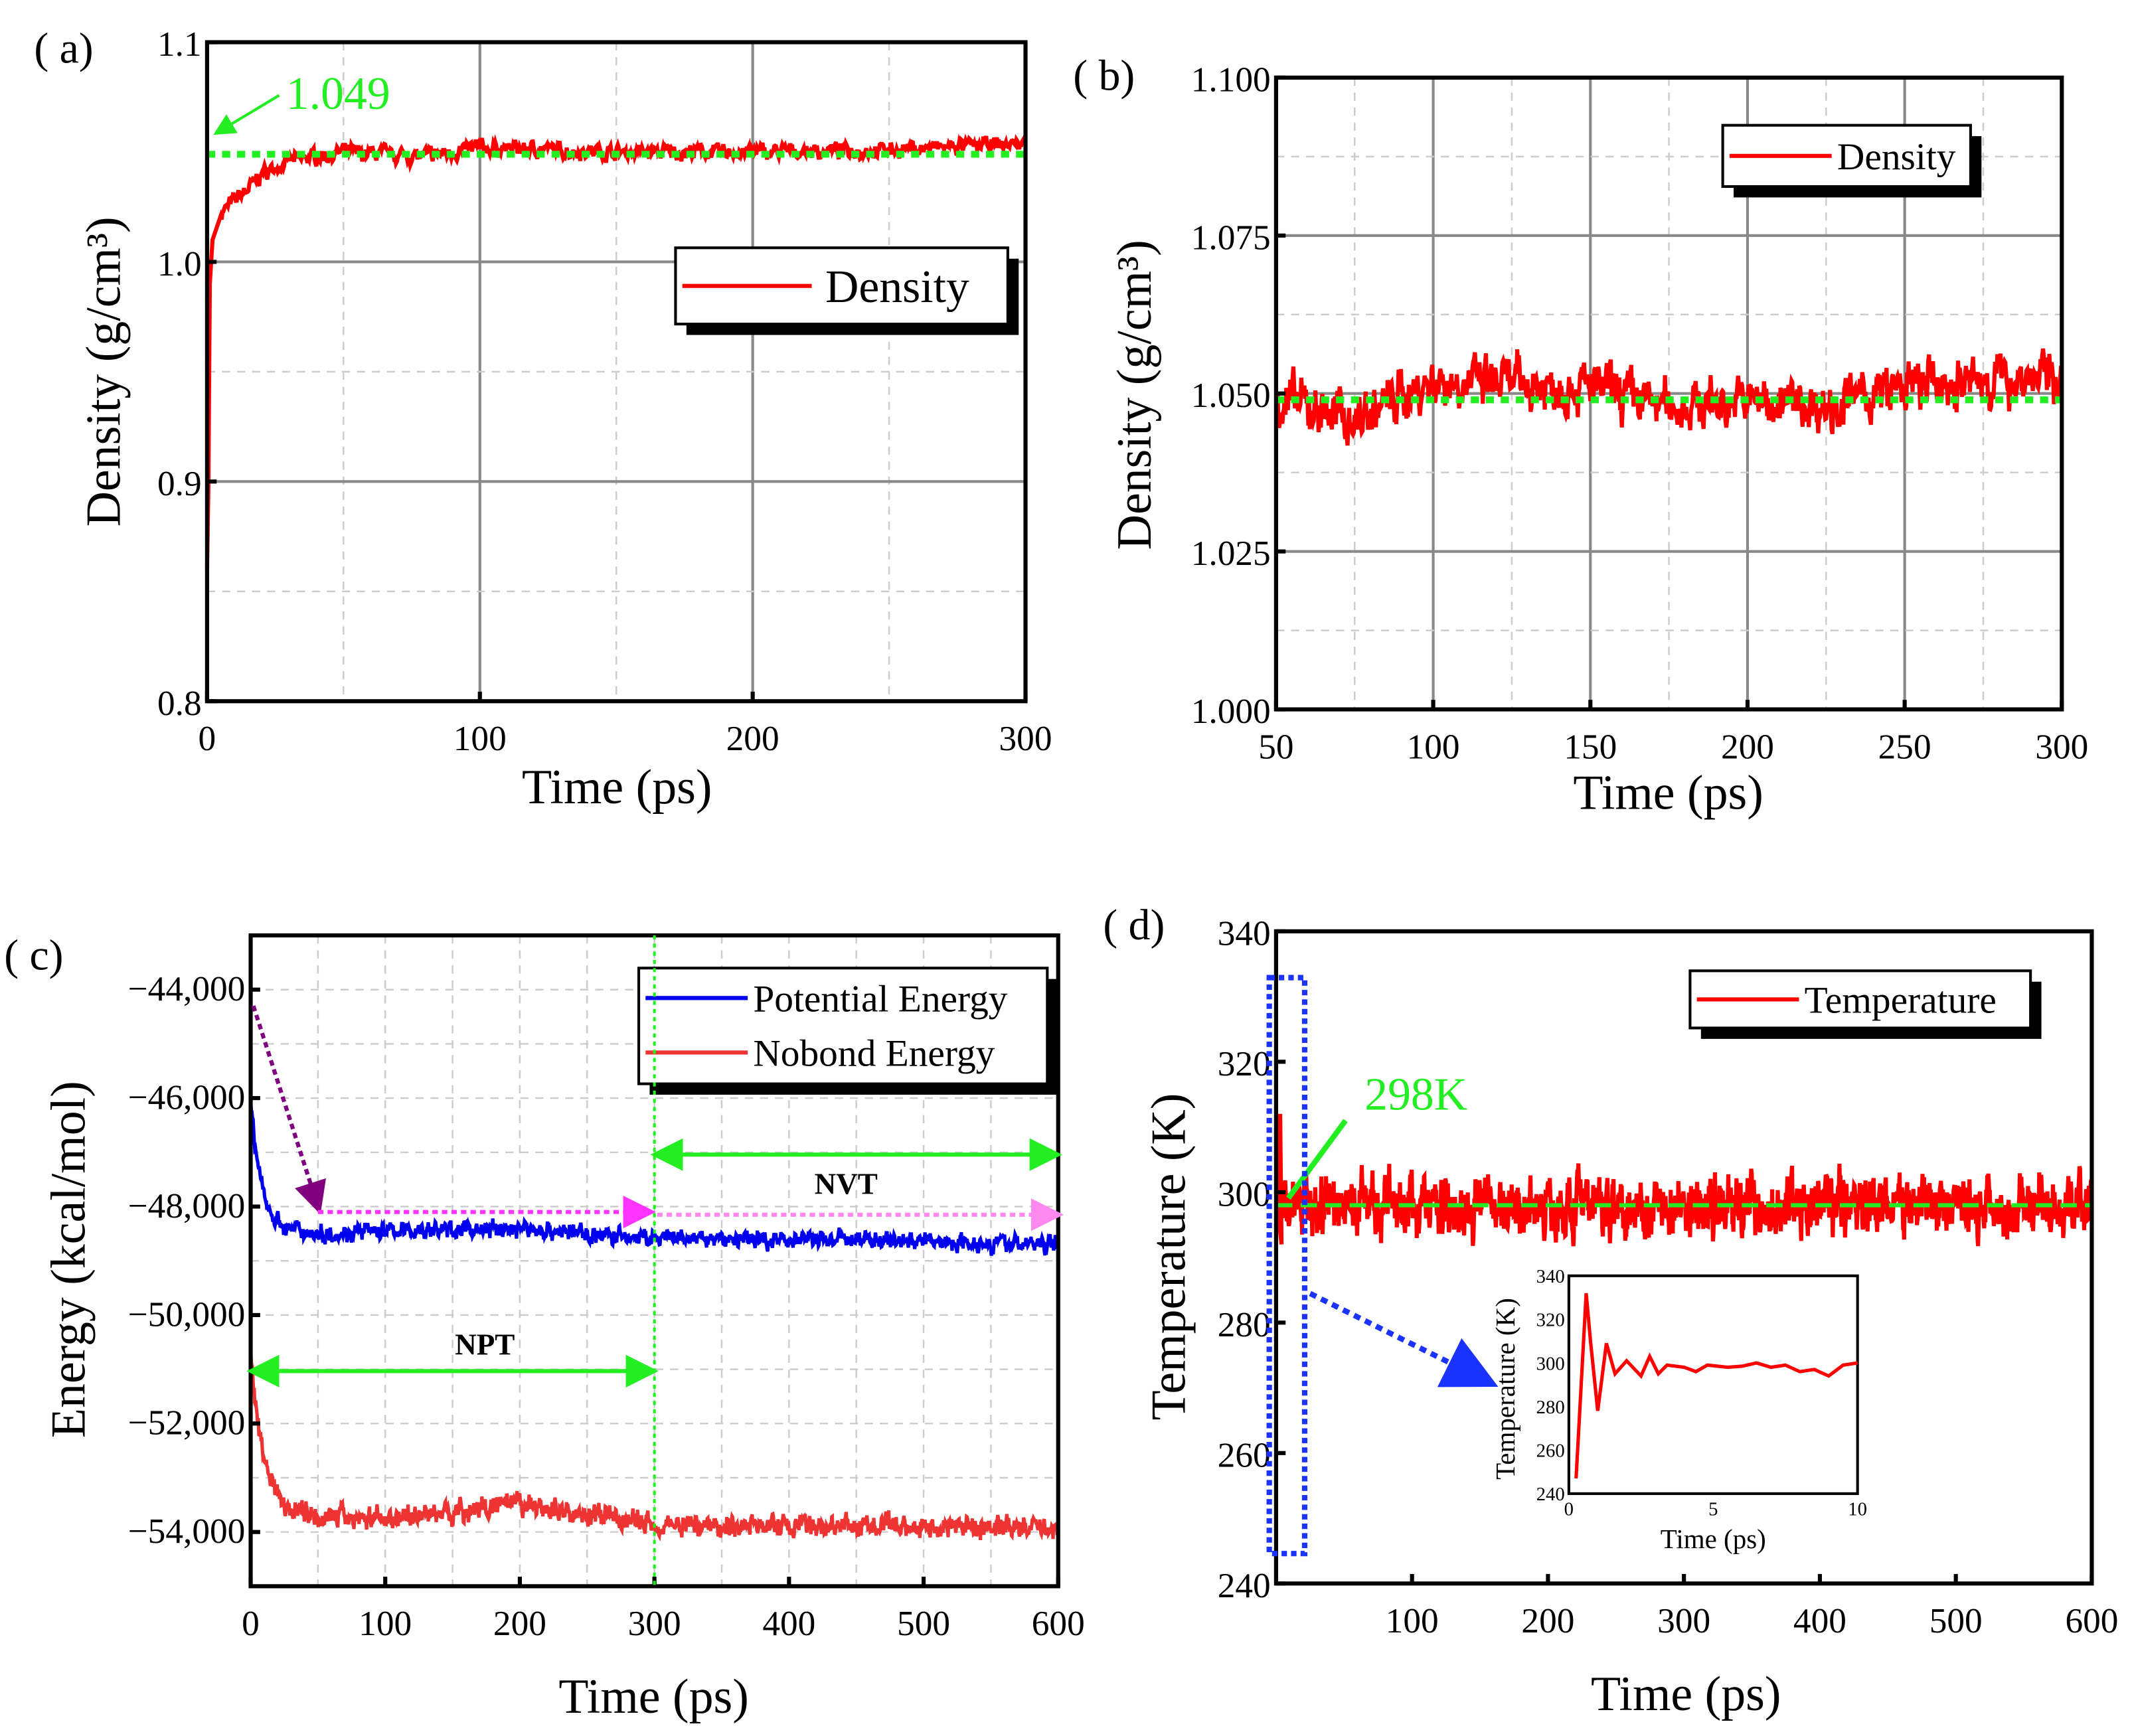 Image resolution: width=2130 pixels, height=1736 pixels. I want to click on plot-frame, so click(616, 372).